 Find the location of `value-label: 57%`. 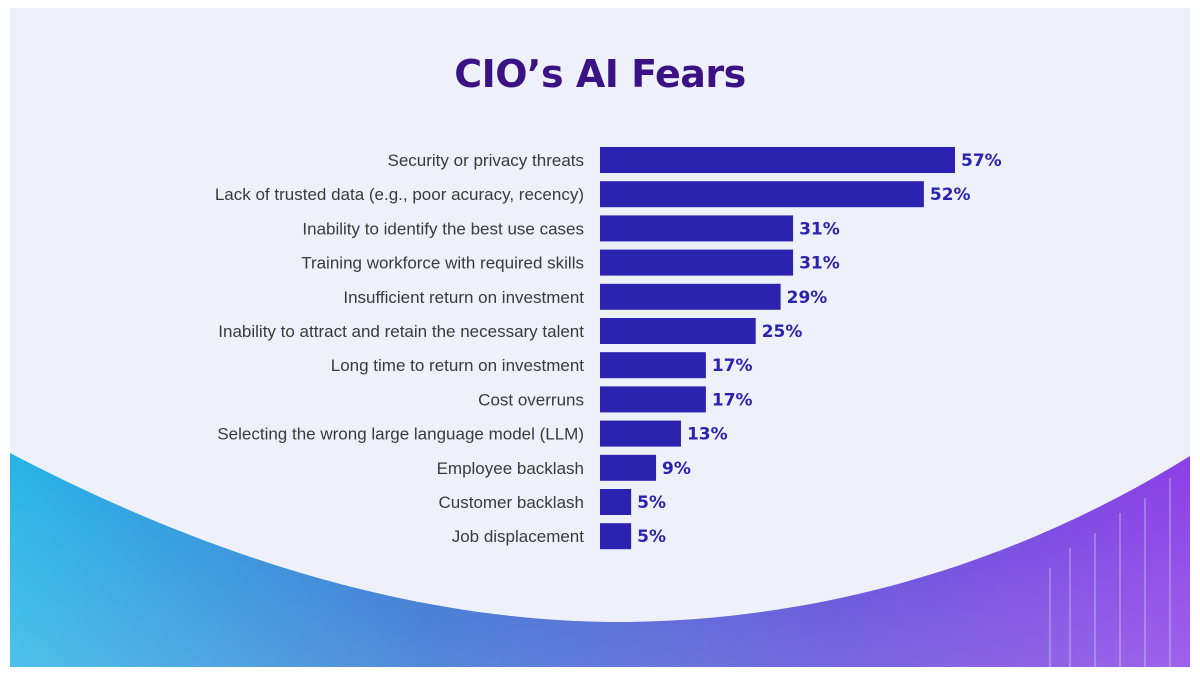

value-label: 57% is located at coordinates (981, 161).